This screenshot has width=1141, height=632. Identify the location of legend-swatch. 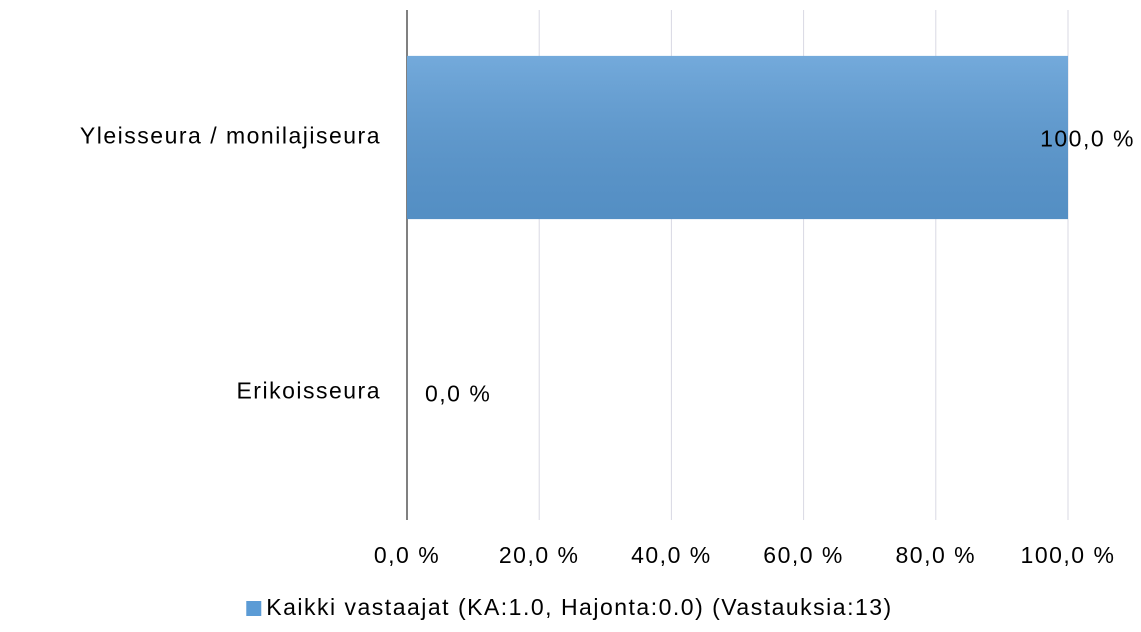
(254, 608).